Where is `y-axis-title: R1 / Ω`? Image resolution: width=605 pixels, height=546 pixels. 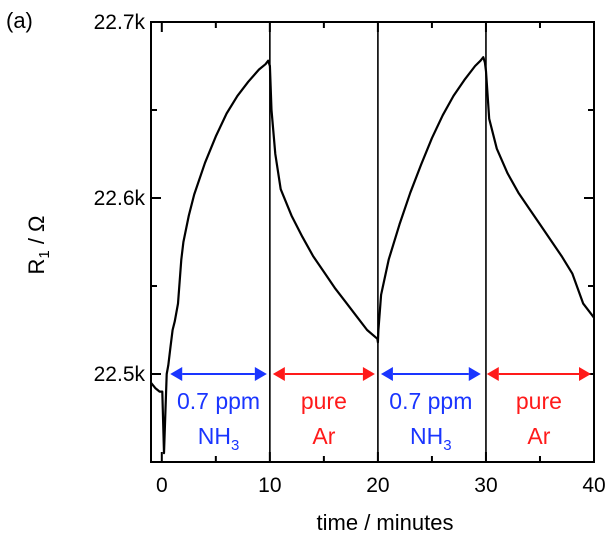 y-axis-title: R1 / Ω is located at coordinates (38, 244).